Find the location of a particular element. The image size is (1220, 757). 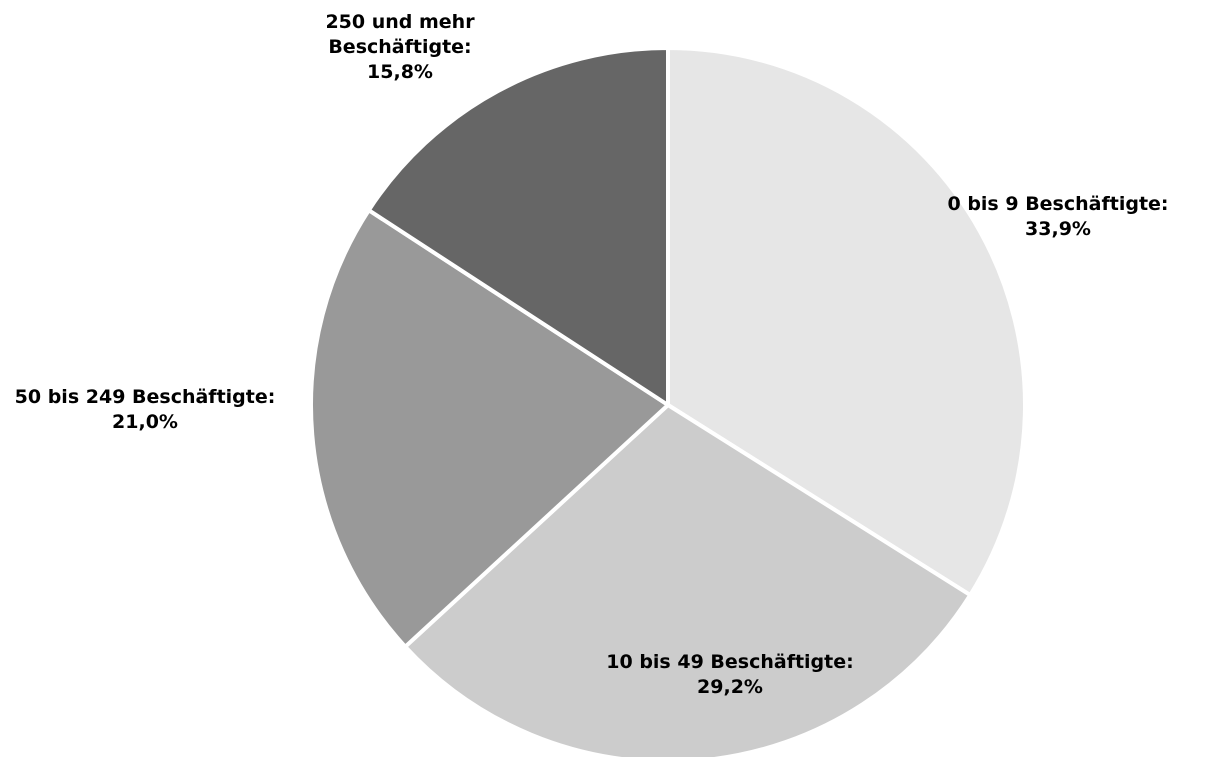

slice-value-text: 33,9% is located at coordinates (1058, 229).